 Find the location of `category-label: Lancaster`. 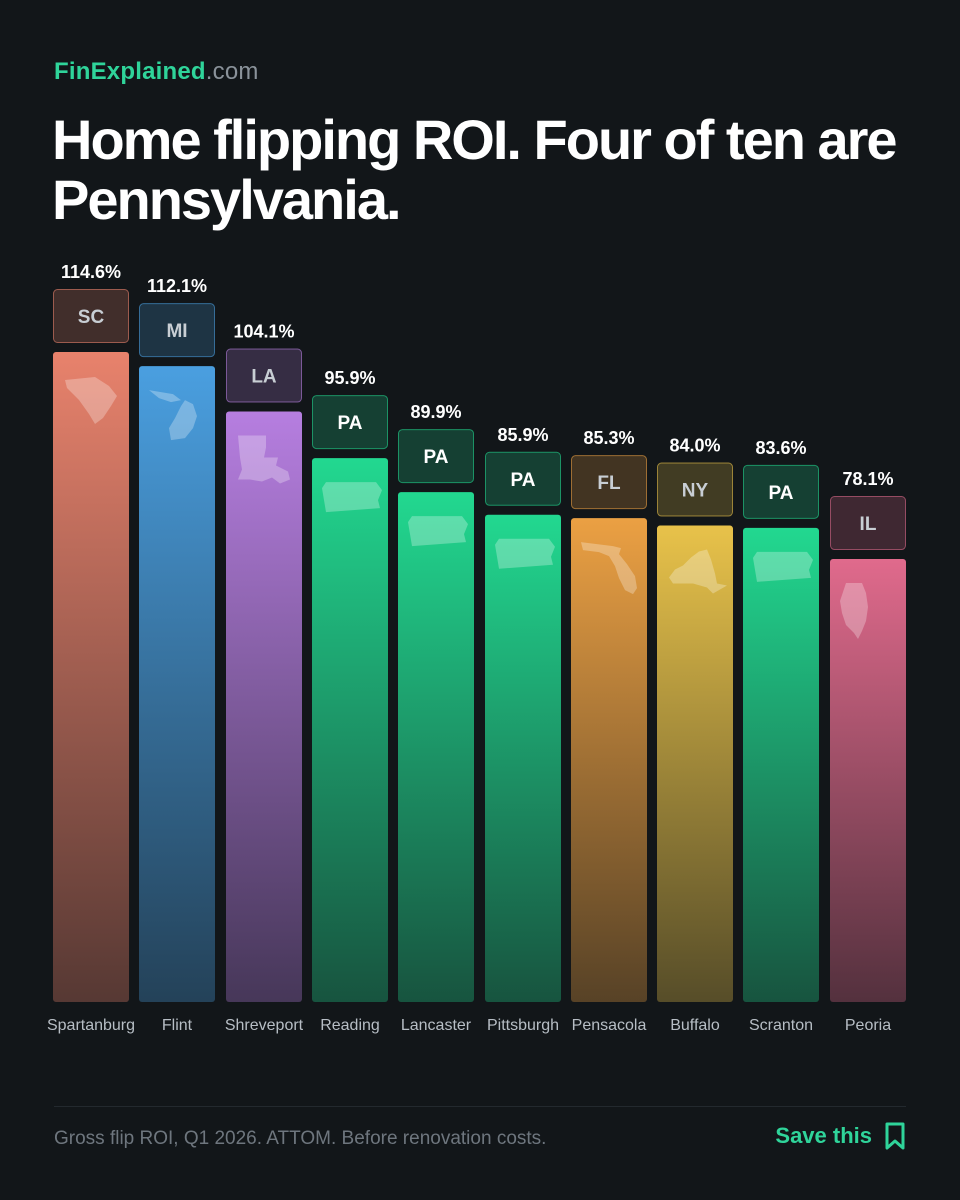

category-label: Lancaster is located at coordinates (436, 1025).